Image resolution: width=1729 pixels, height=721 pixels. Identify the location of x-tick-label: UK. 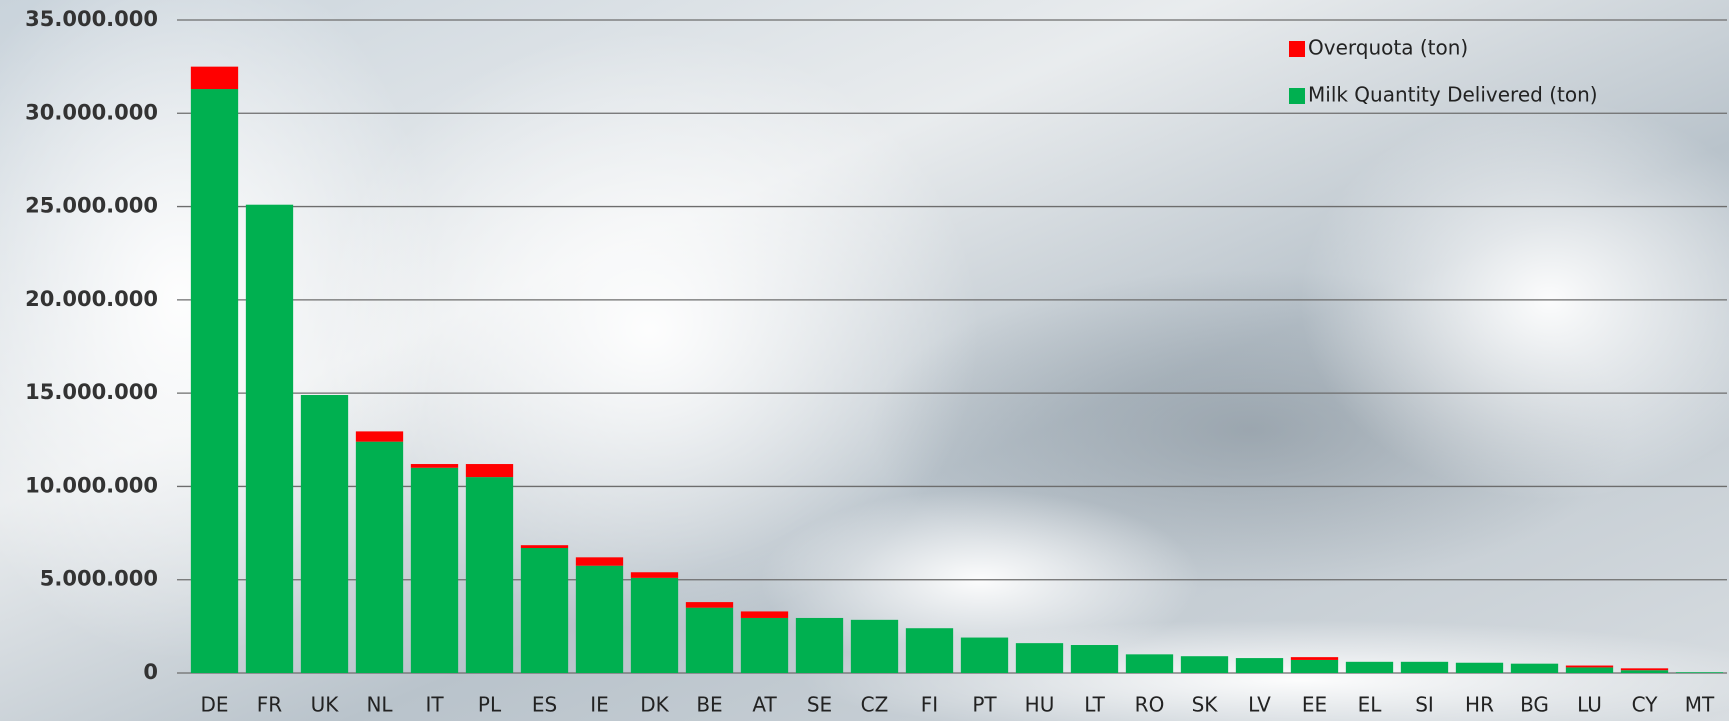
(325, 705).